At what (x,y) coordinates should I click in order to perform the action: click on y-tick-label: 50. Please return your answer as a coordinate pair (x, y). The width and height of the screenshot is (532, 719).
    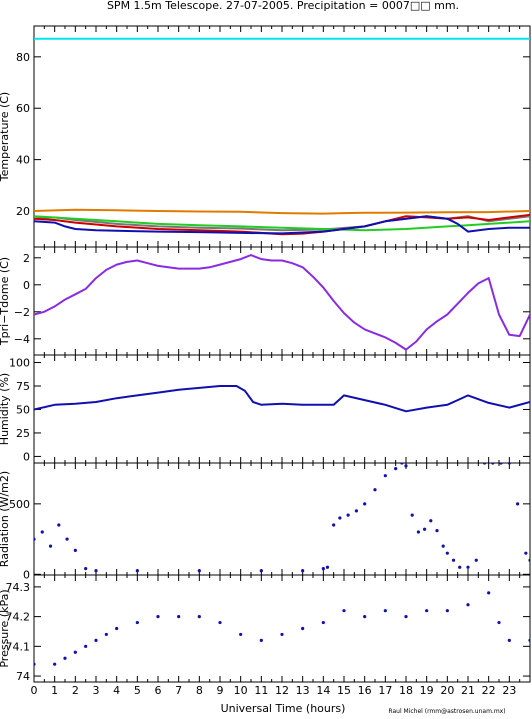
    Looking at the image, I should click on (23, 409).